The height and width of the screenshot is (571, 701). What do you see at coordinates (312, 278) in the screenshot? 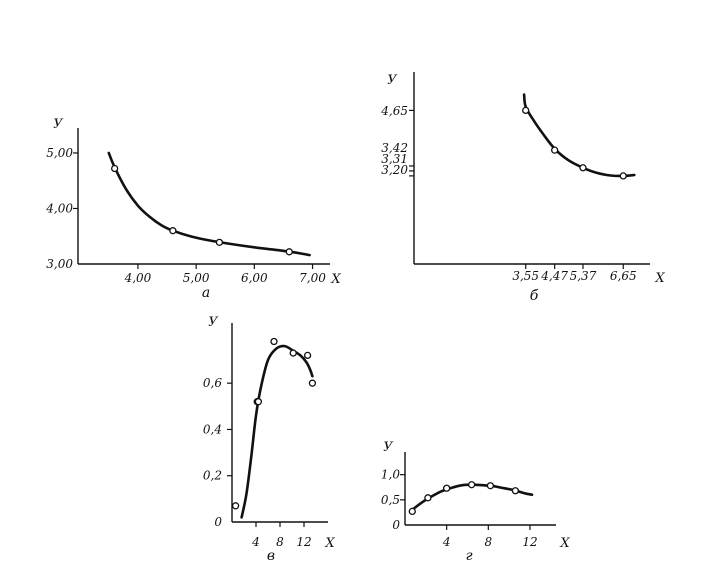
I see `x-tick-label: 7,00` at bounding box center [312, 278].